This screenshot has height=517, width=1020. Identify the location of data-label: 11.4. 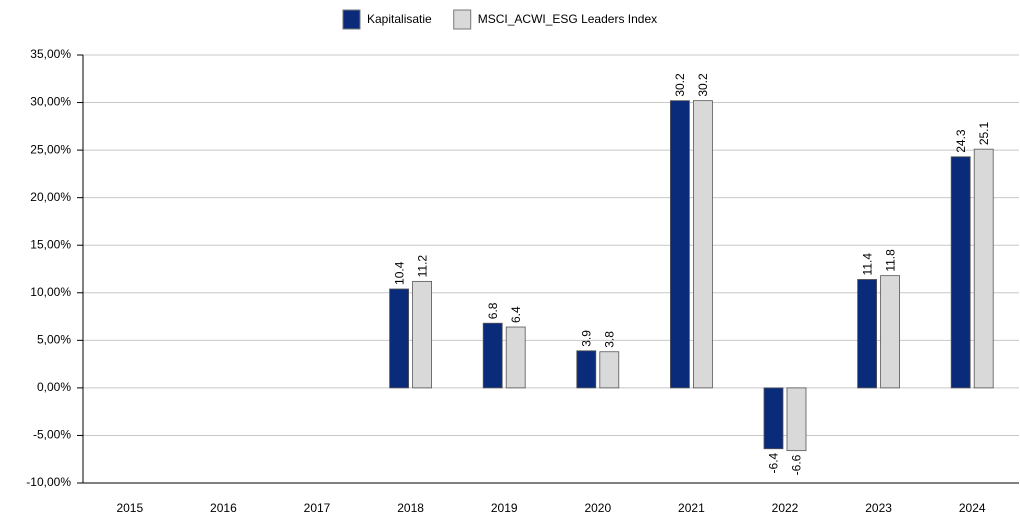
(867, 264).